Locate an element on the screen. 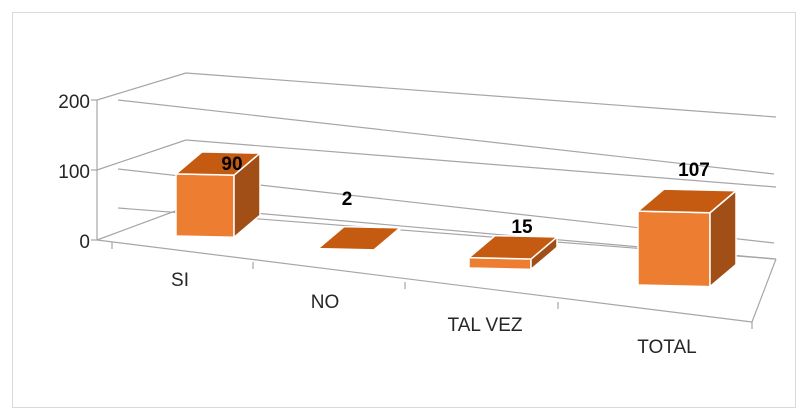 This screenshot has width=809, height=418. bar-front-total is located at coordinates (674, 249).